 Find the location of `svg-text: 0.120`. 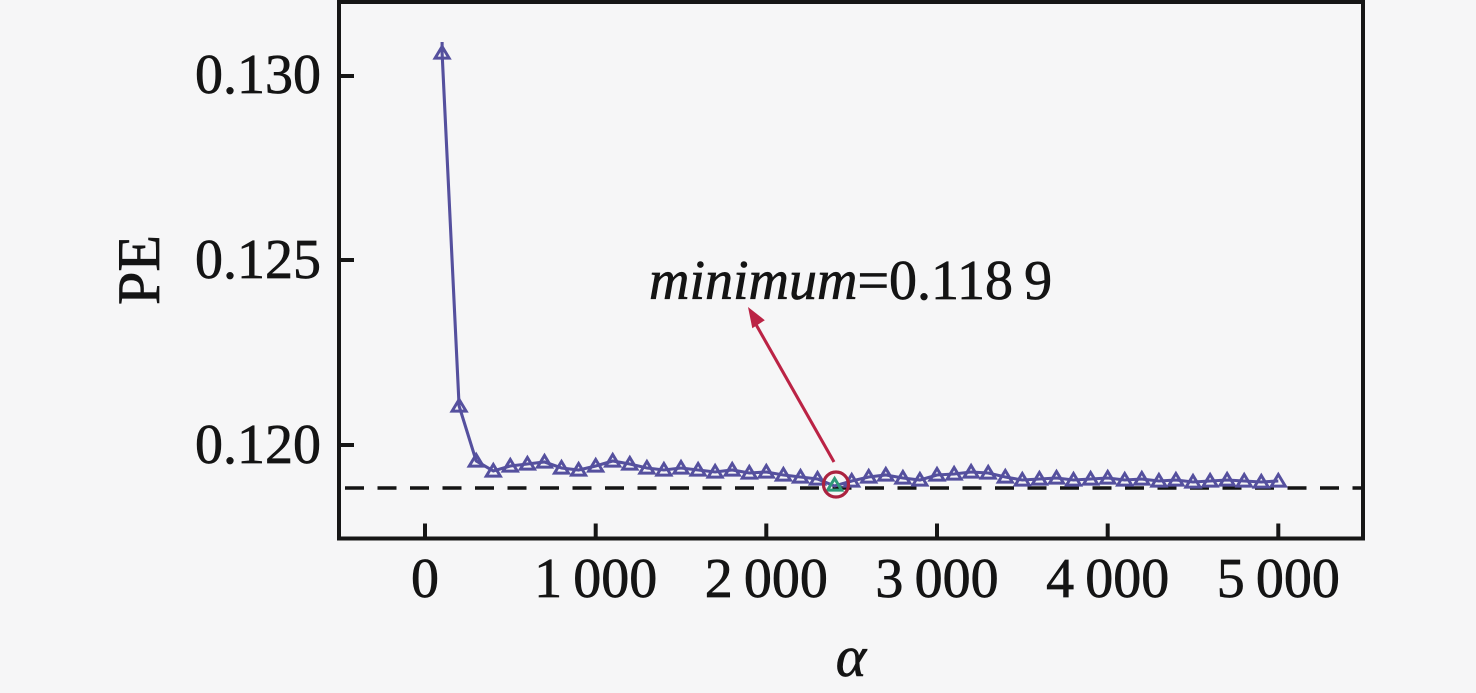

svg-text: 0.120 is located at coordinates (258, 445).